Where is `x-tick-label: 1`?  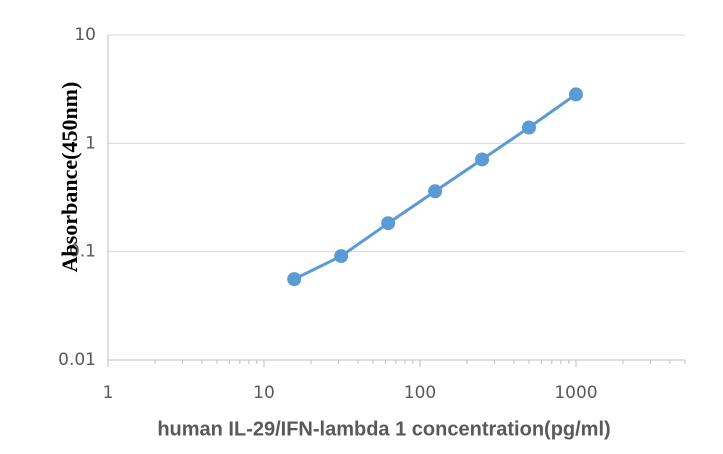
x-tick-label: 1 is located at coordinates (108, 393).